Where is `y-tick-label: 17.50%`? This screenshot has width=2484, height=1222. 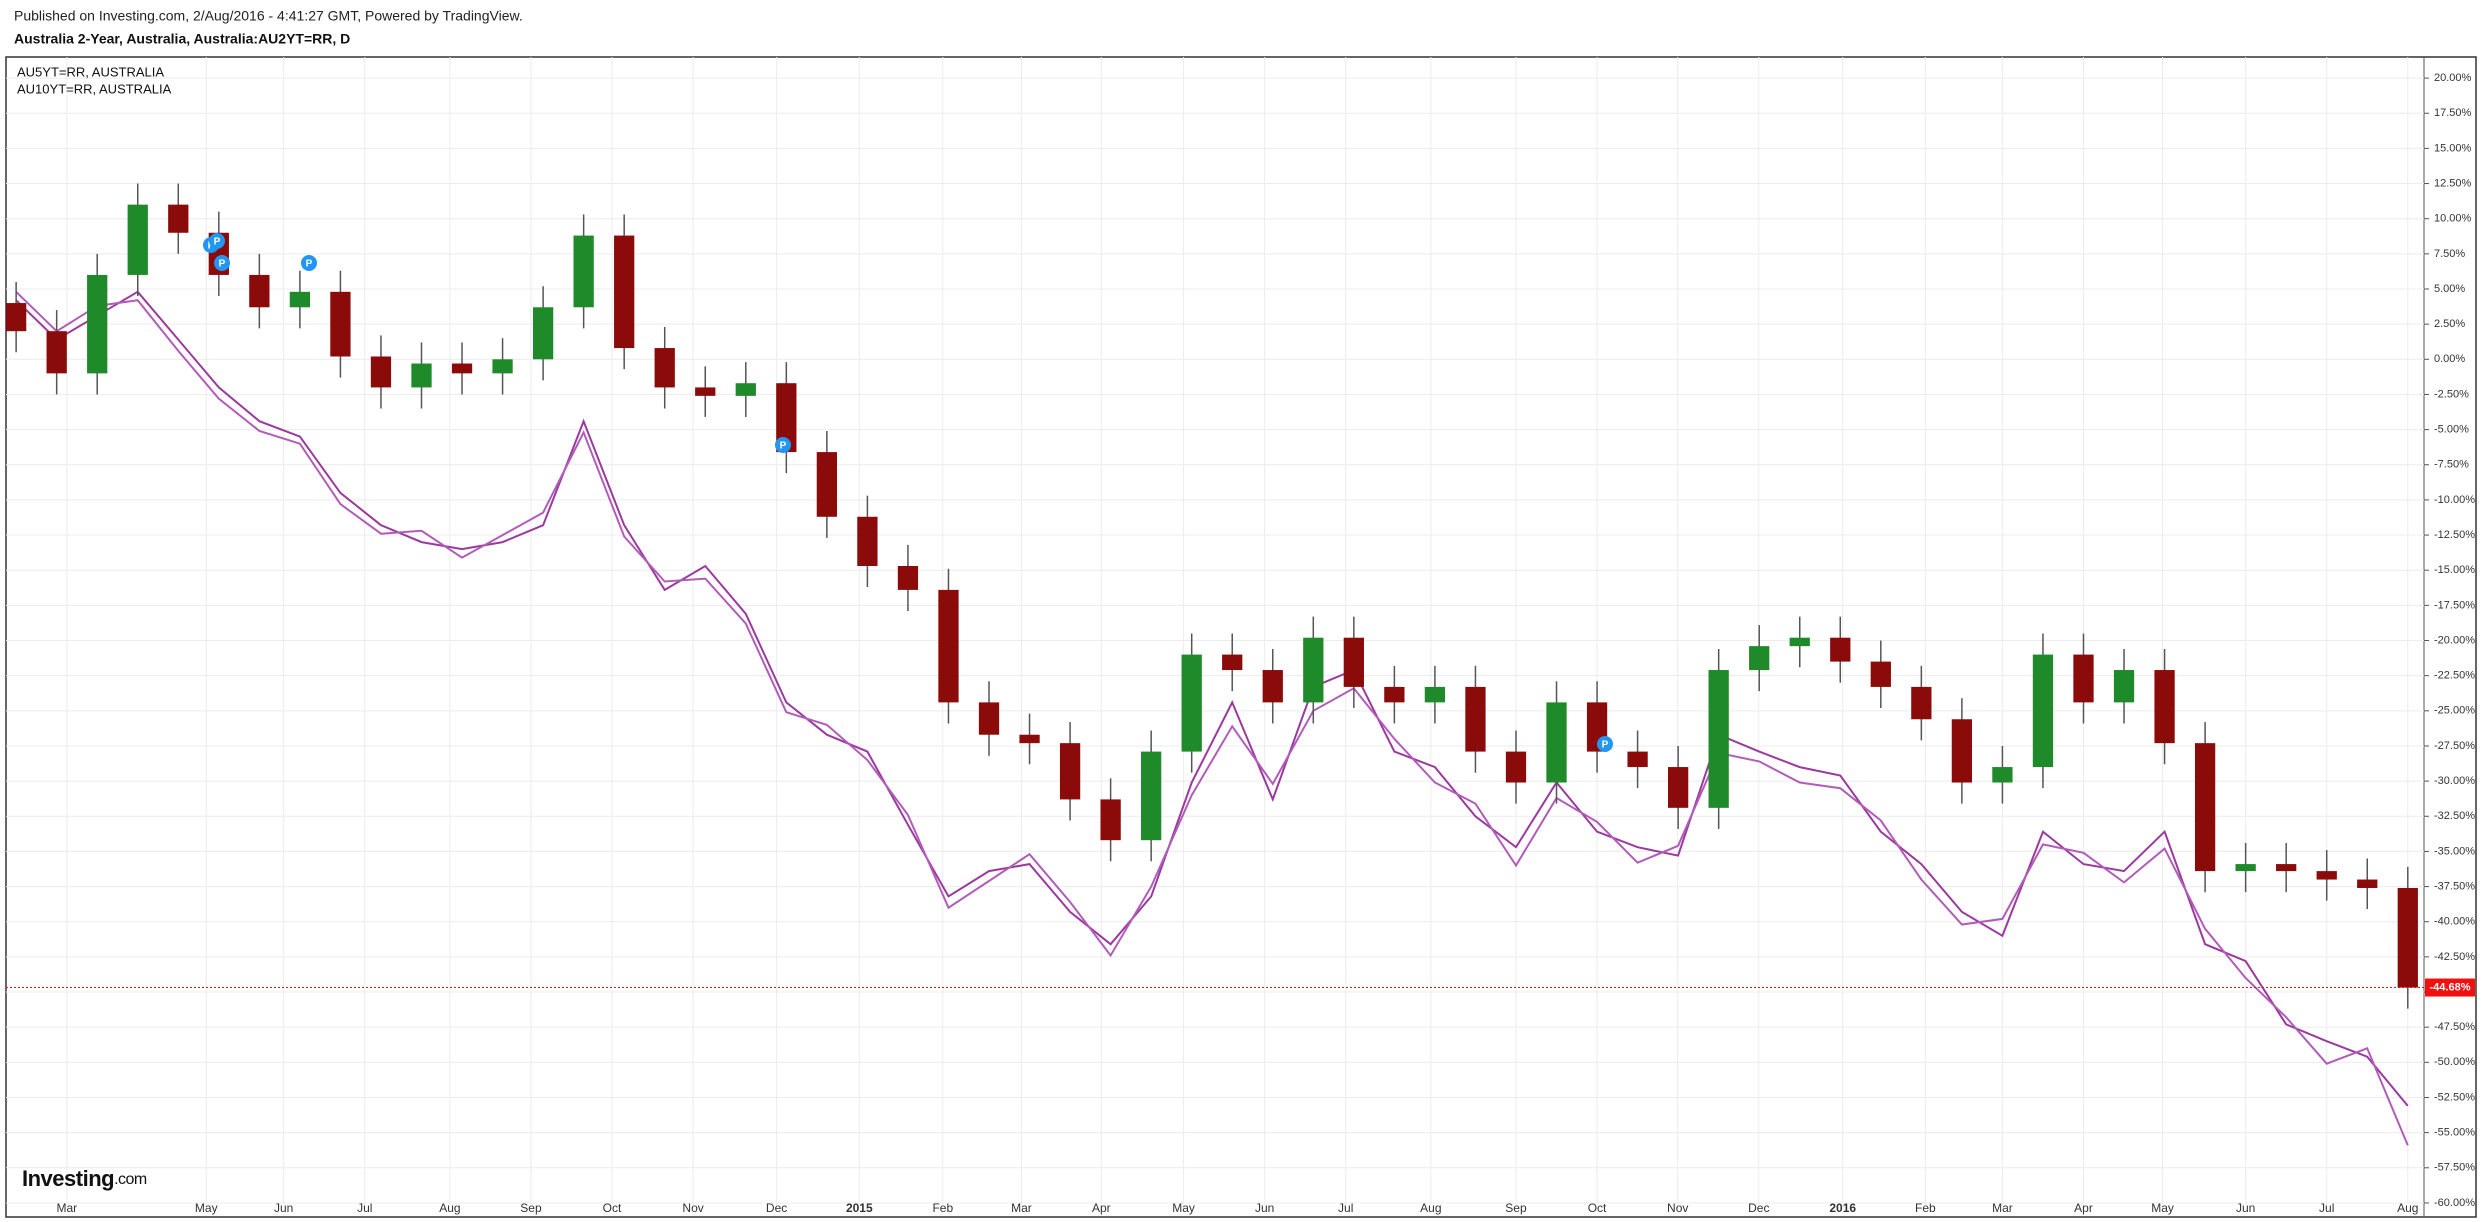
y-tick-label: 17.50% is located at coordinates (2453, 113).